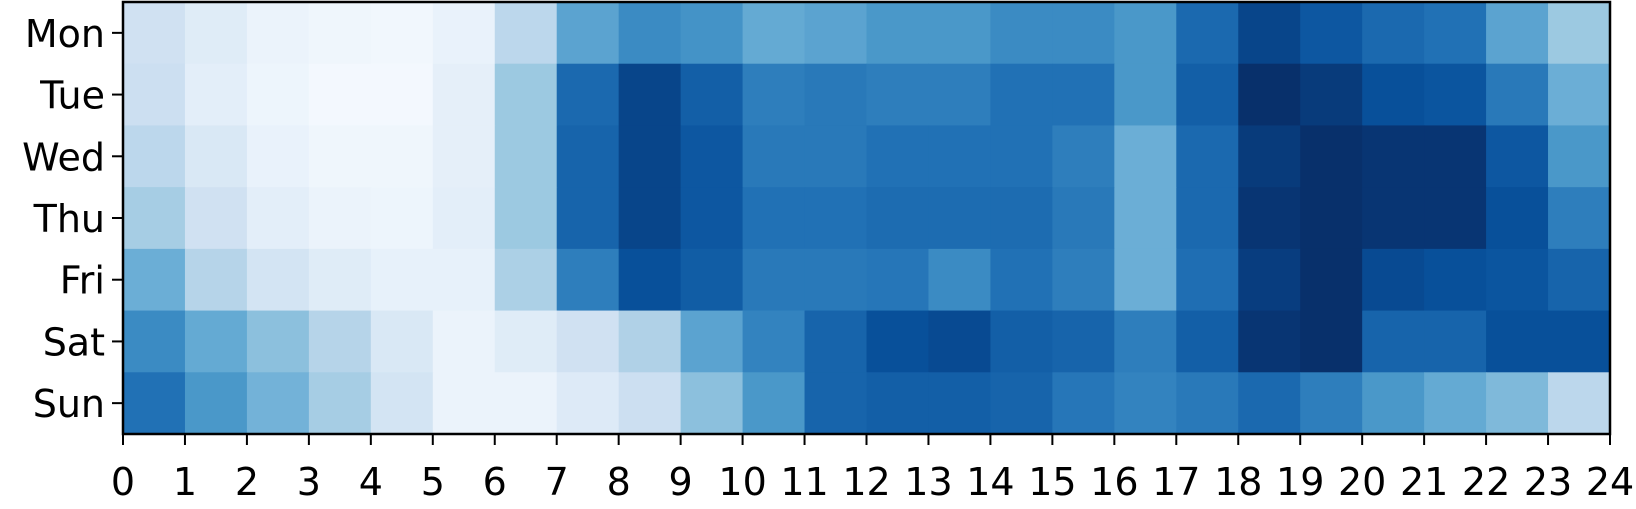  I want to click on x-tick-label-11: 11, so click(804, 482).